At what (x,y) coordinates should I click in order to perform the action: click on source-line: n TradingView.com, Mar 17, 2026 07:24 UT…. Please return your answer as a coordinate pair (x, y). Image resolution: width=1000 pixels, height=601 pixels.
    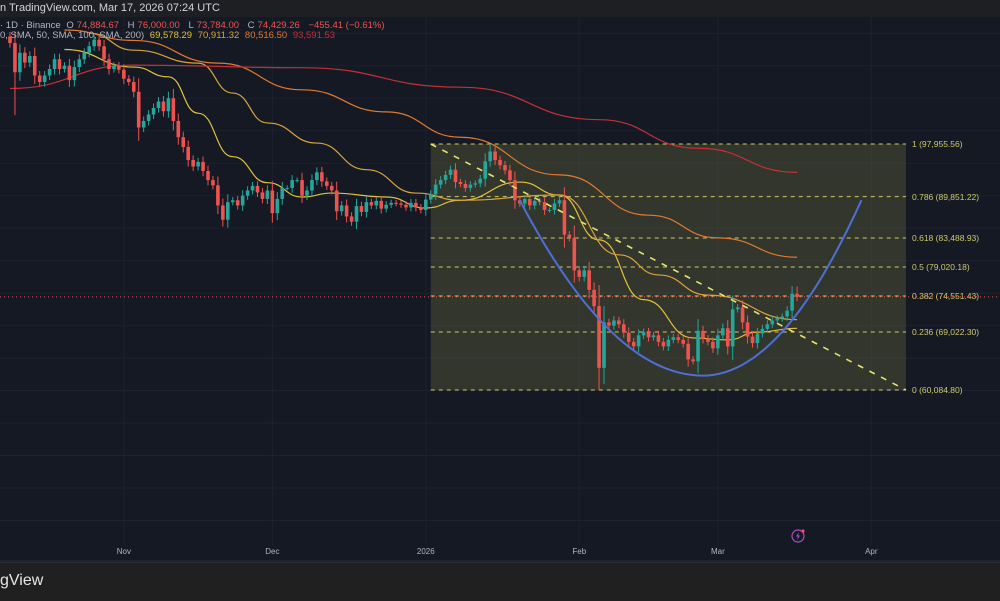
    Looking at the image, I should click on (110, 8).